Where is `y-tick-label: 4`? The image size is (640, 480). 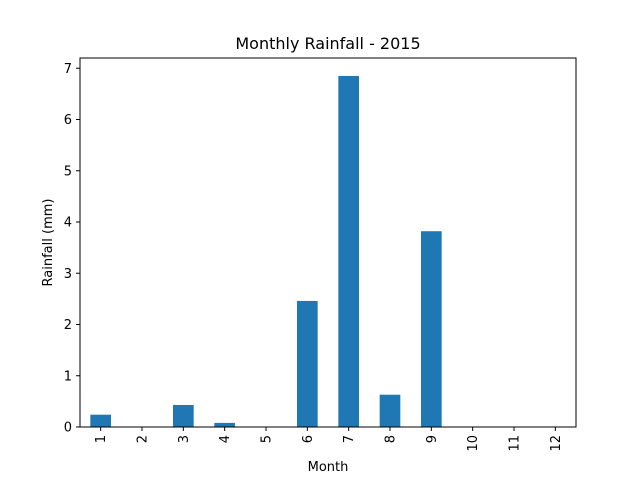
y-tick-label: 4 is located at coordinates (68, 223).